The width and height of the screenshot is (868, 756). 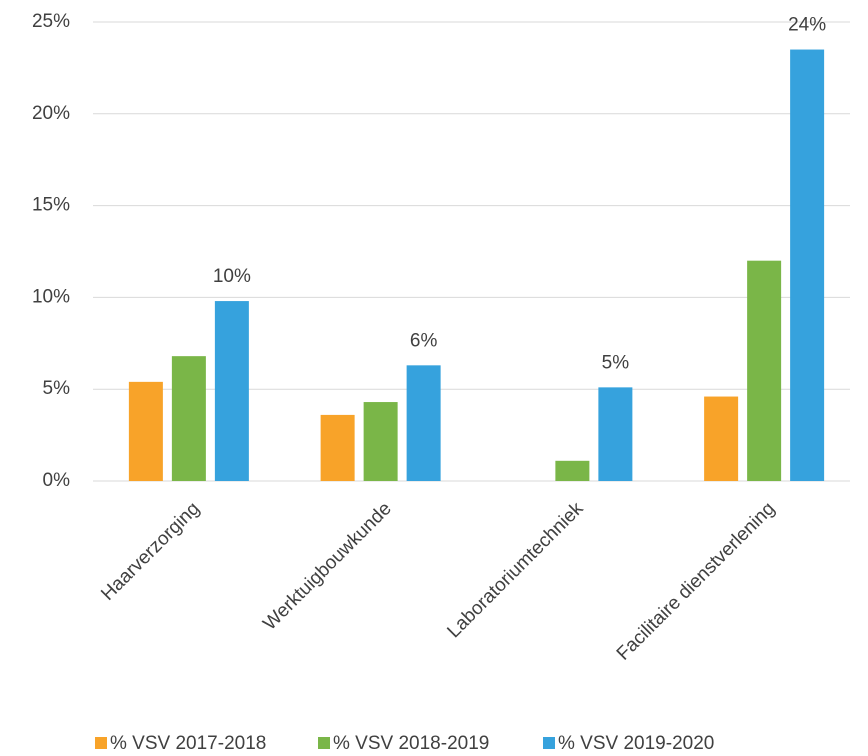 What do you see at coordinates (51, 113) in the screenshot?
I see `y-tick-label: 20%` at bounding box center [51, 113].